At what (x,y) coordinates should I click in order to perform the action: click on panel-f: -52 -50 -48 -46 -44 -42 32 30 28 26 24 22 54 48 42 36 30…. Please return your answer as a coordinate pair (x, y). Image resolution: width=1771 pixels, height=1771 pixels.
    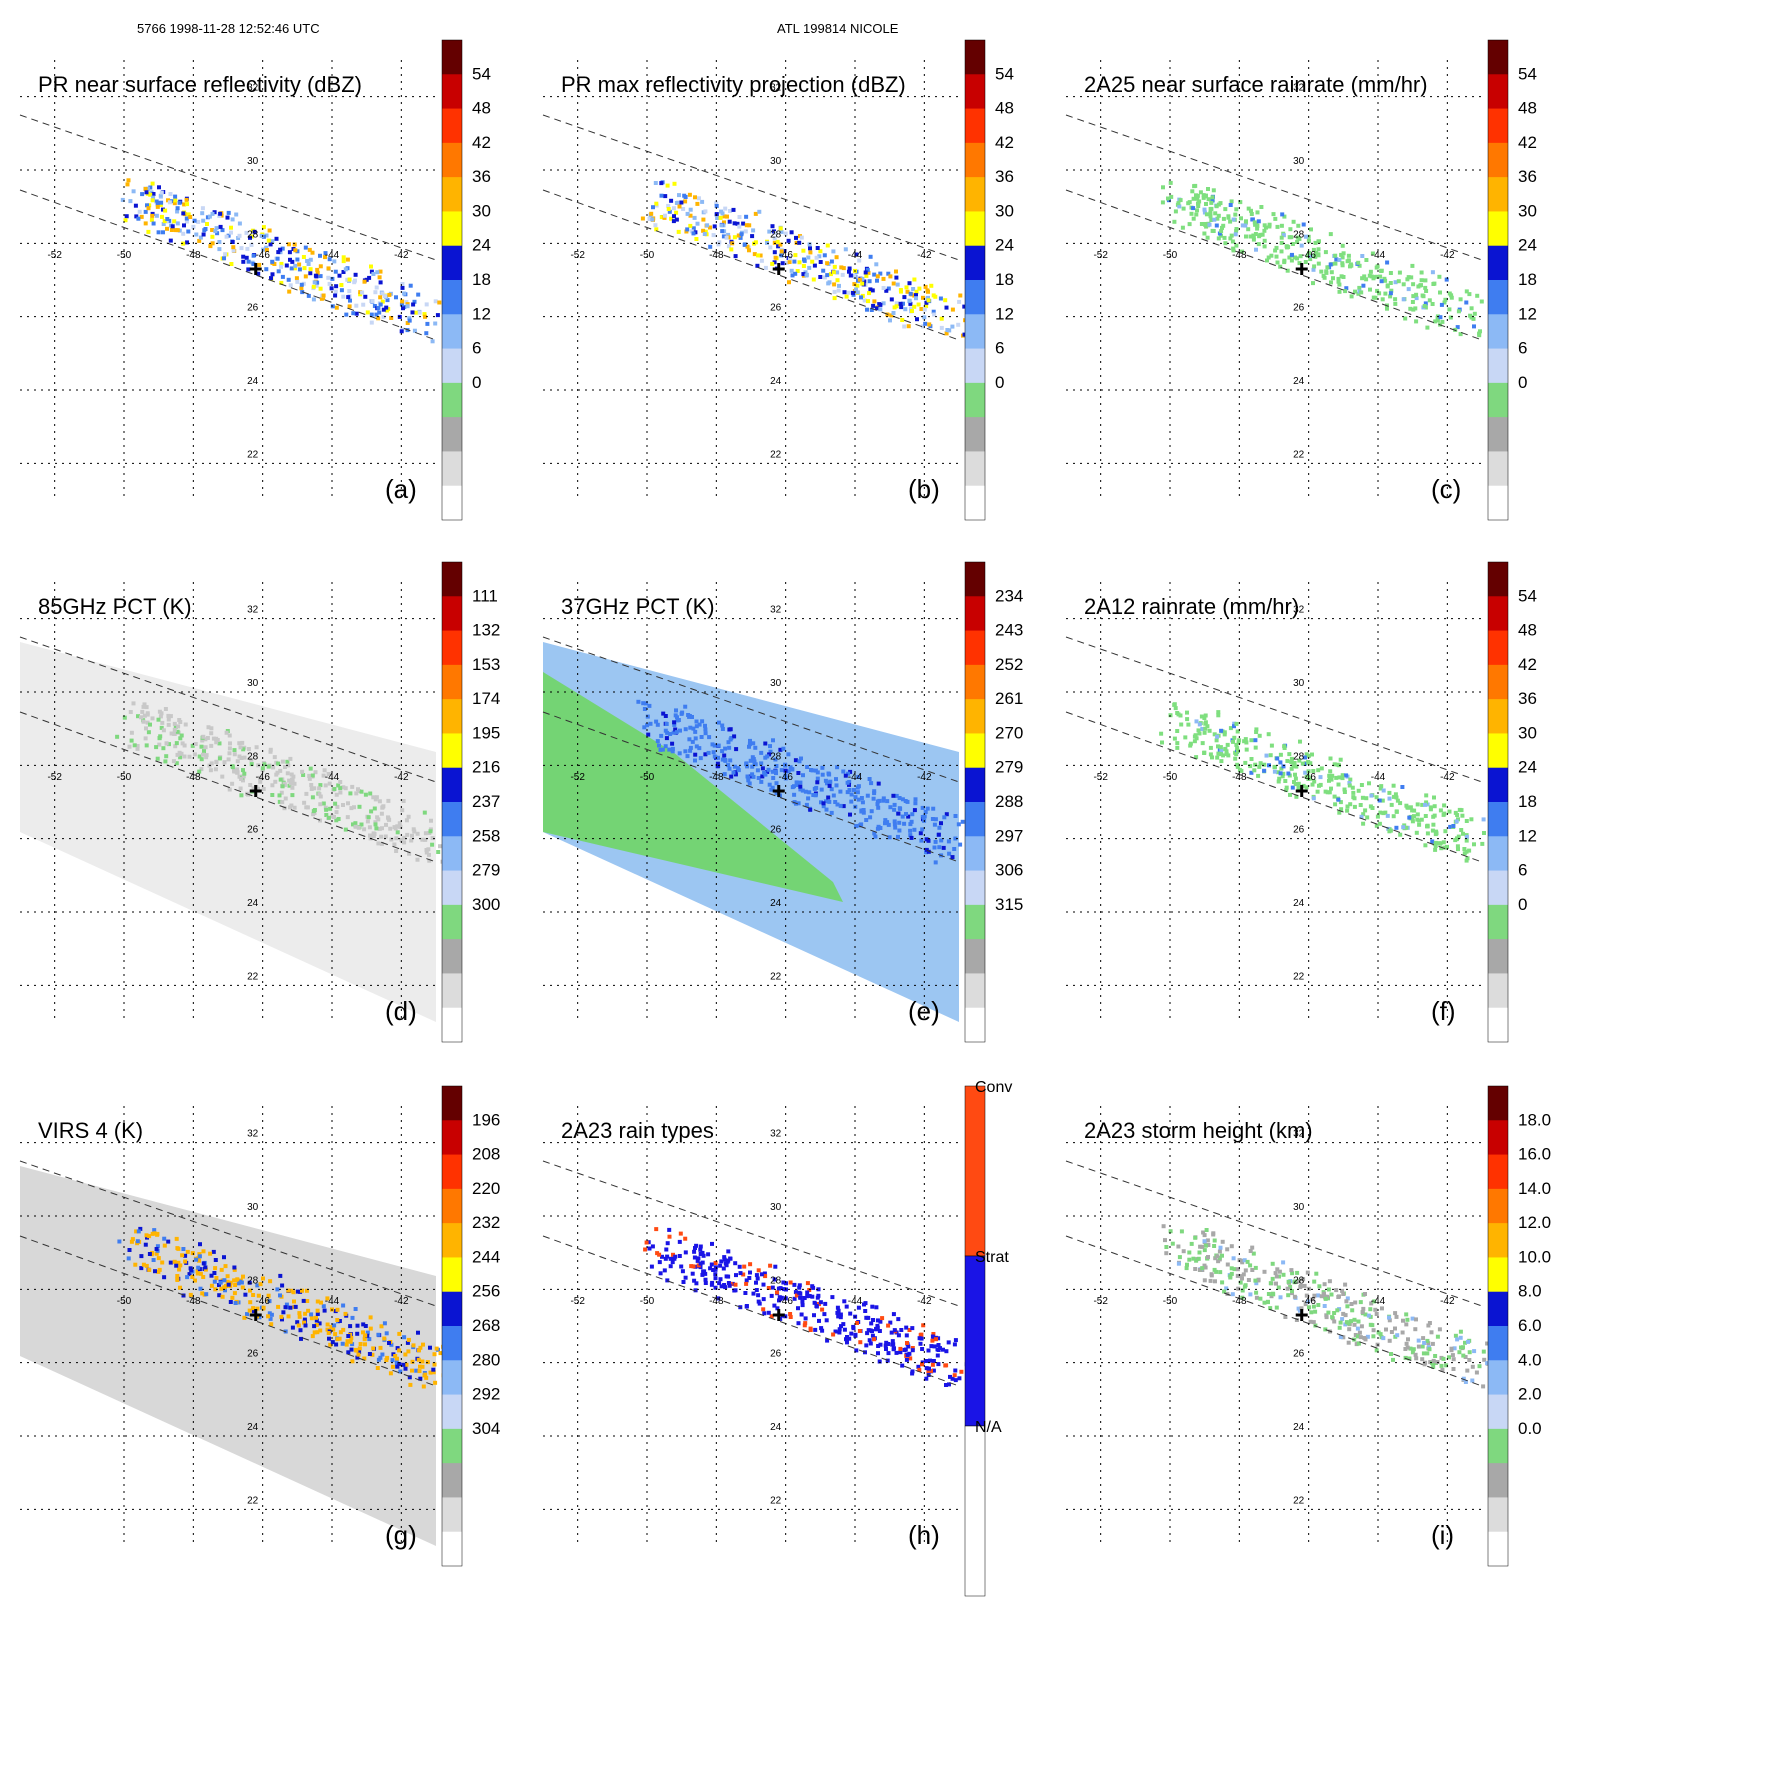
    Looking at the image, I should click on (1328, 832).